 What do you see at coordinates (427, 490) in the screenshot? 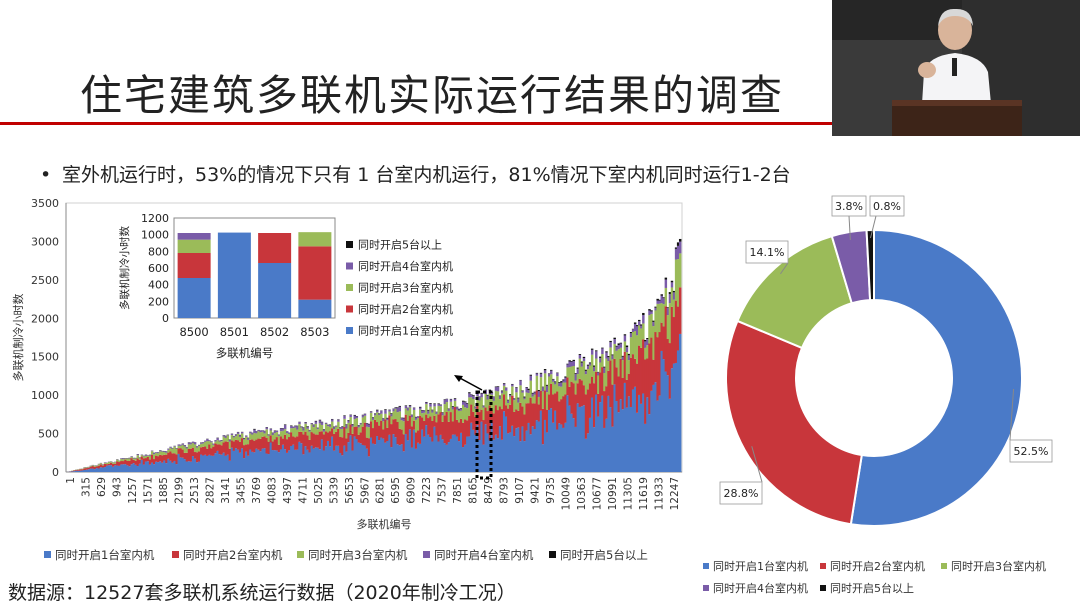
I see `main-x-tick-label: 7223` at bounding box center [427, 490].